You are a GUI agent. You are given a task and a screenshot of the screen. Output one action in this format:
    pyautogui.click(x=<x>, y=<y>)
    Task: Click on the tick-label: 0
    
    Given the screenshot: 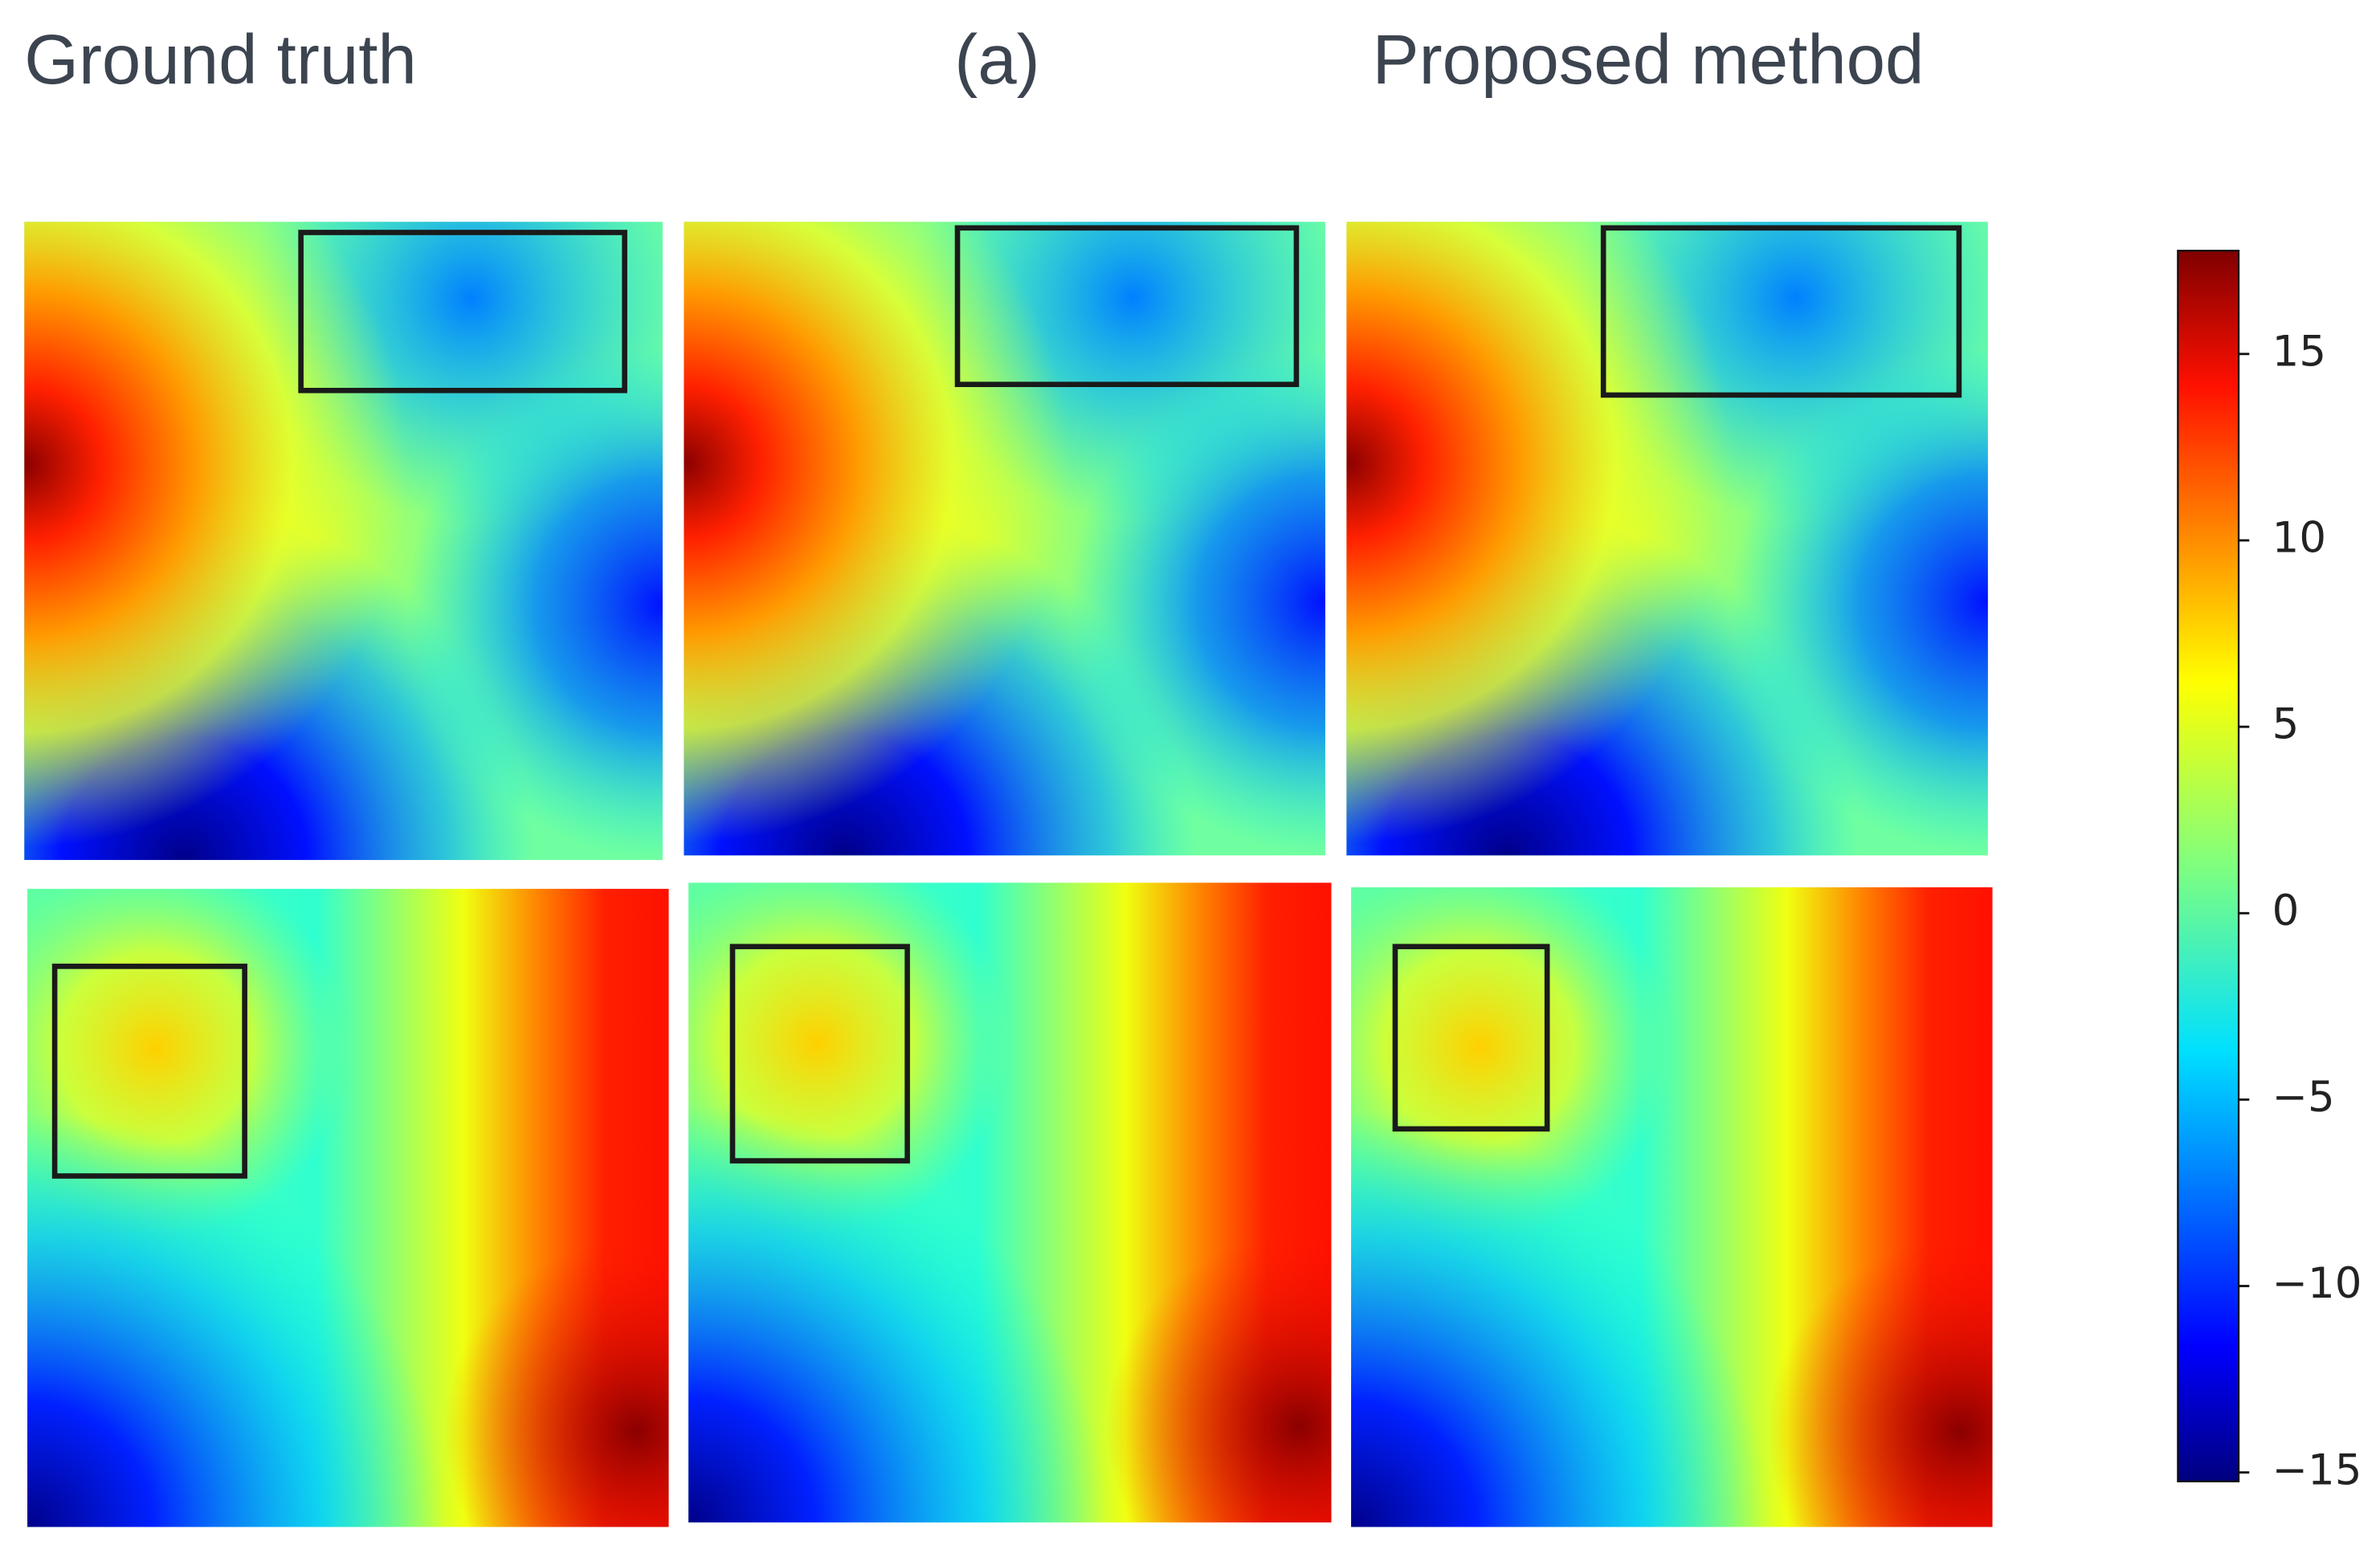 What is the action you would take?
    pyautogui.click(x=2286, y=911)
    